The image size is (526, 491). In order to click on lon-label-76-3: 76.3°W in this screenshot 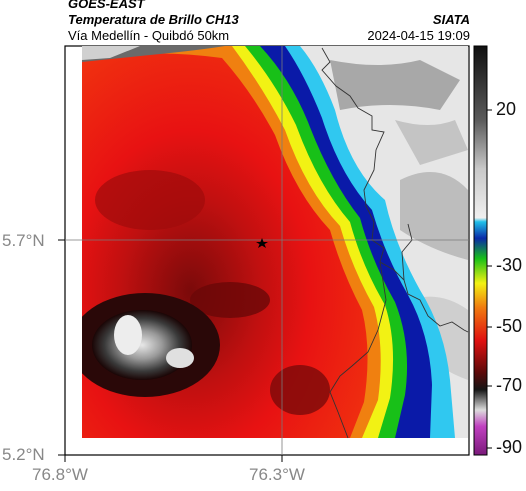, I will do `click(277, 474)`.